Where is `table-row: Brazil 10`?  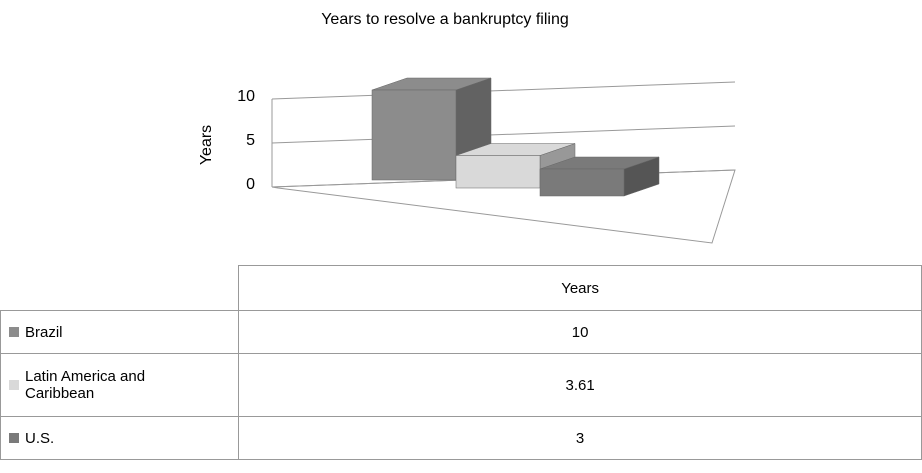
table-row: Brazil 10 is located at coordinates (461, 332).